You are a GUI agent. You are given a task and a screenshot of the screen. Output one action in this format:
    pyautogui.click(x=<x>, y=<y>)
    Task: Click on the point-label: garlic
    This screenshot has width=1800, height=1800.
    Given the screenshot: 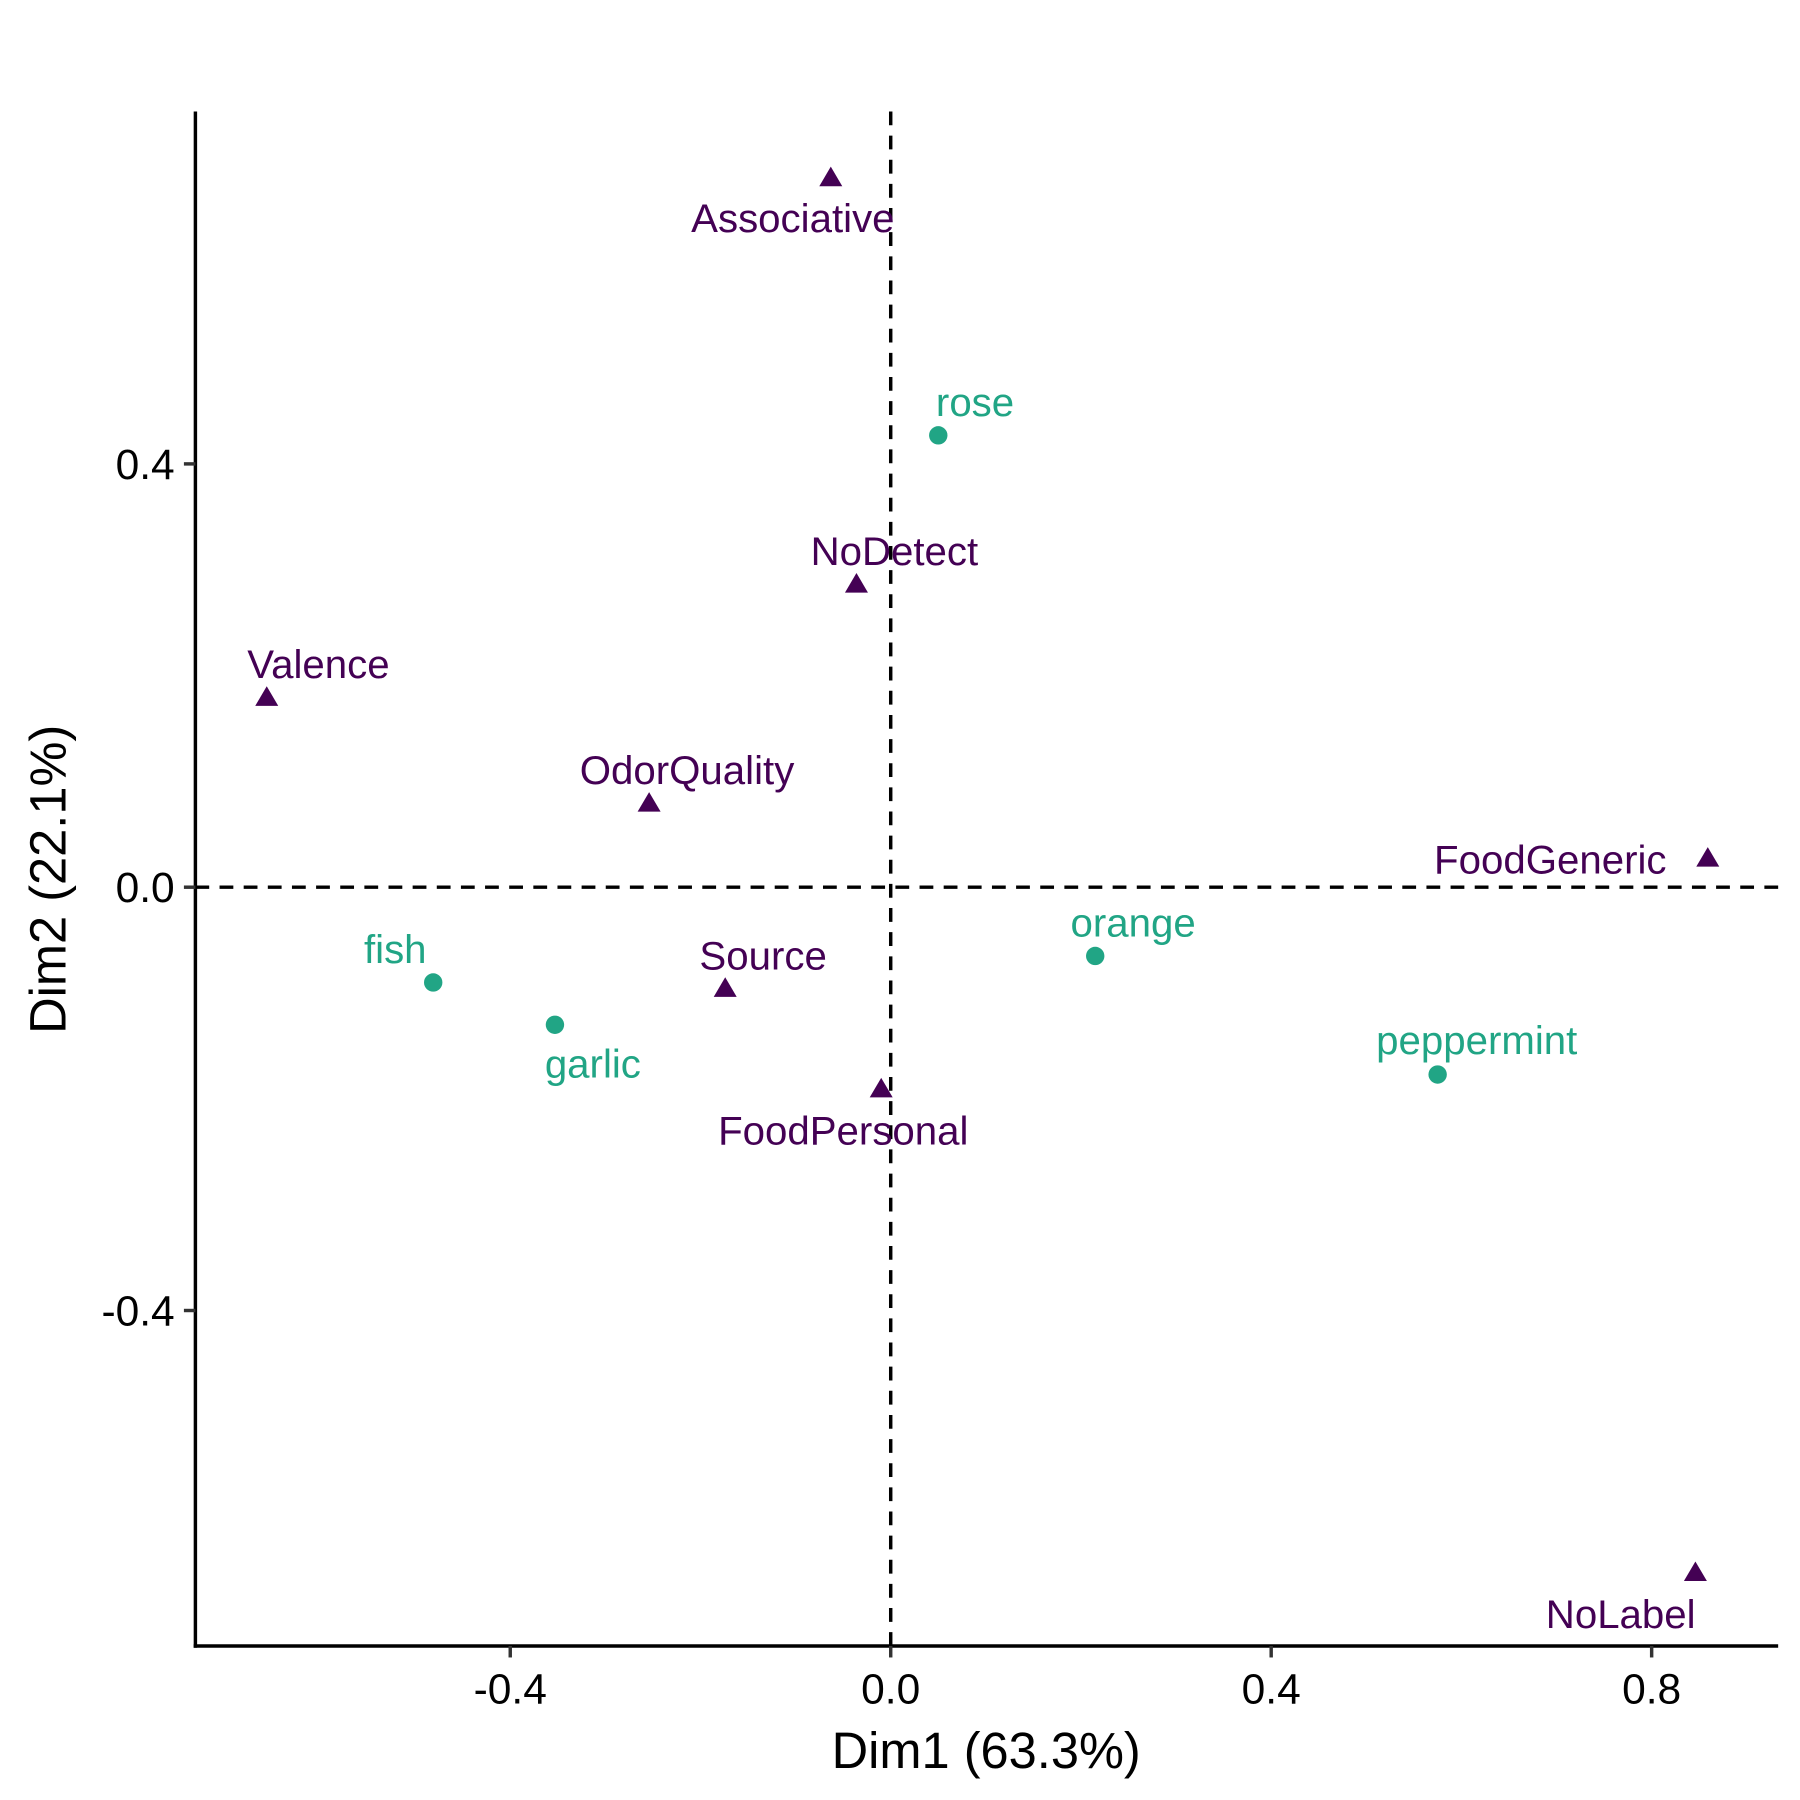 What is the action you would take?
    pyautogui.click(x=593, y=1064)
    